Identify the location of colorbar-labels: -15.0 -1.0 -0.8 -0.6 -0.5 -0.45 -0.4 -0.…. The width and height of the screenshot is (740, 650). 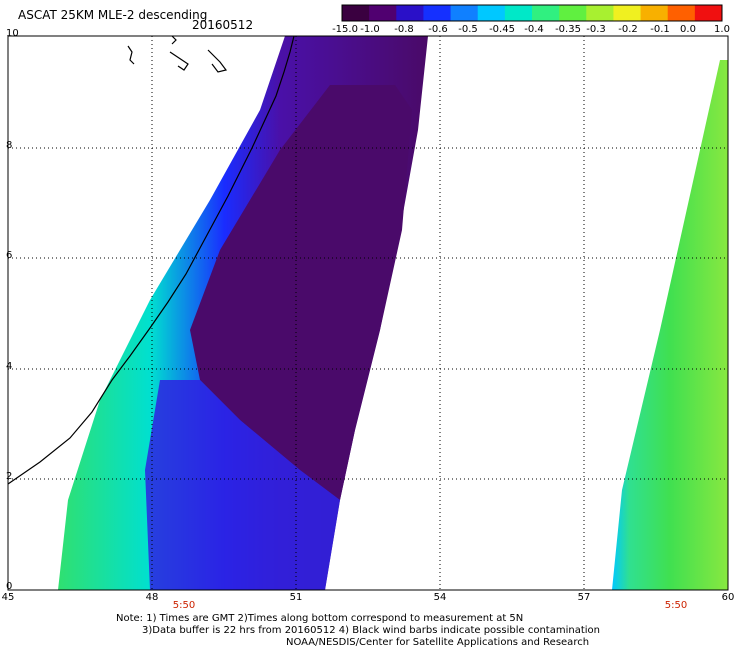
(534, 31).